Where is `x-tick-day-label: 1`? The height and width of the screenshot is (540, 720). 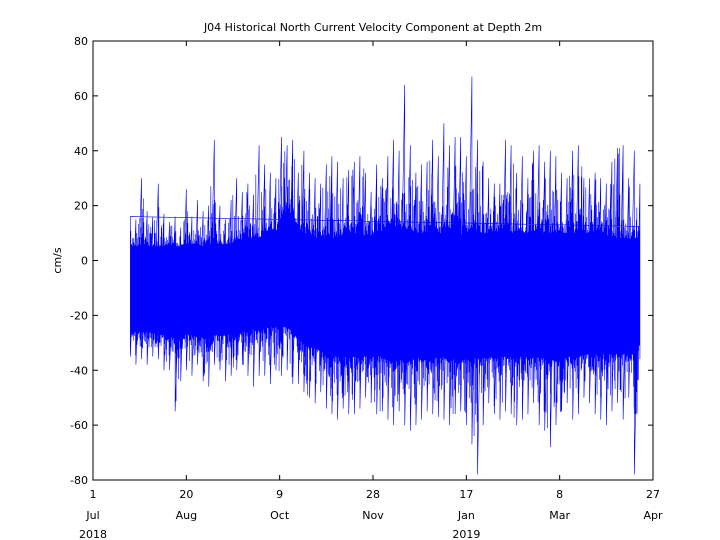 x-tick-day-label: 1 is located at coordinates (93, 494).